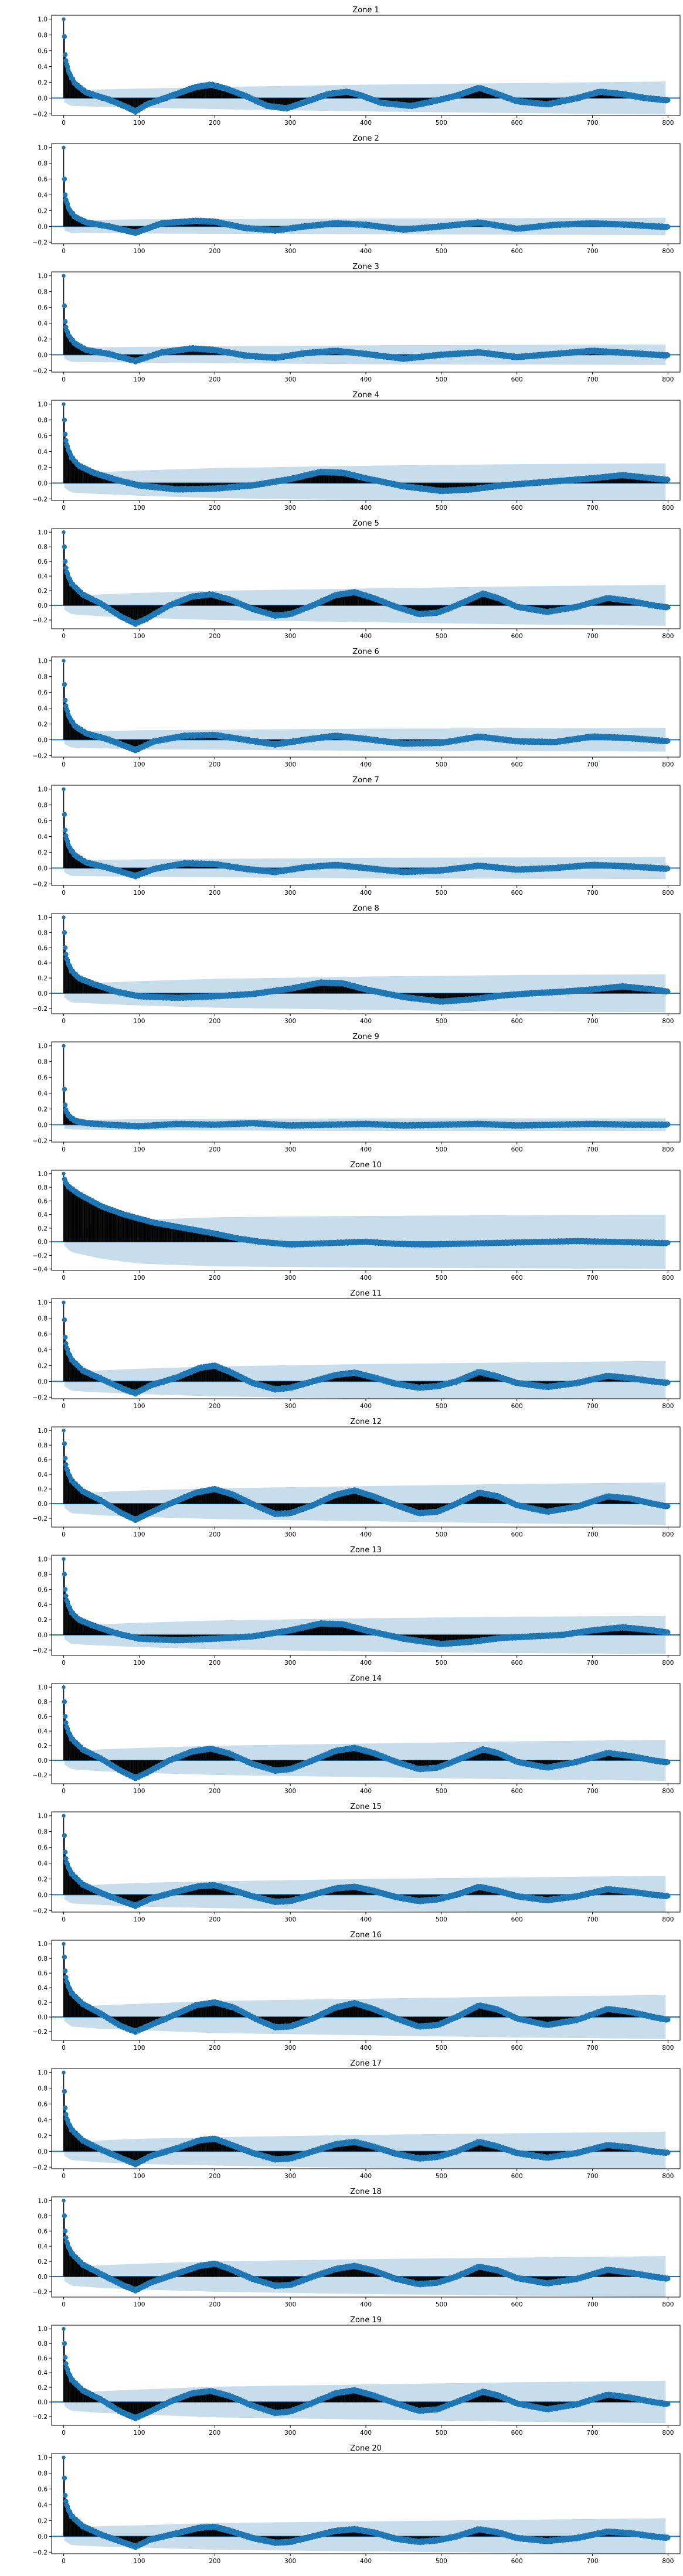  What do you see at coordinates (366, 267) in the screenshot?
I see `panel-title: Zone 3` at bounding box center [366, 267].